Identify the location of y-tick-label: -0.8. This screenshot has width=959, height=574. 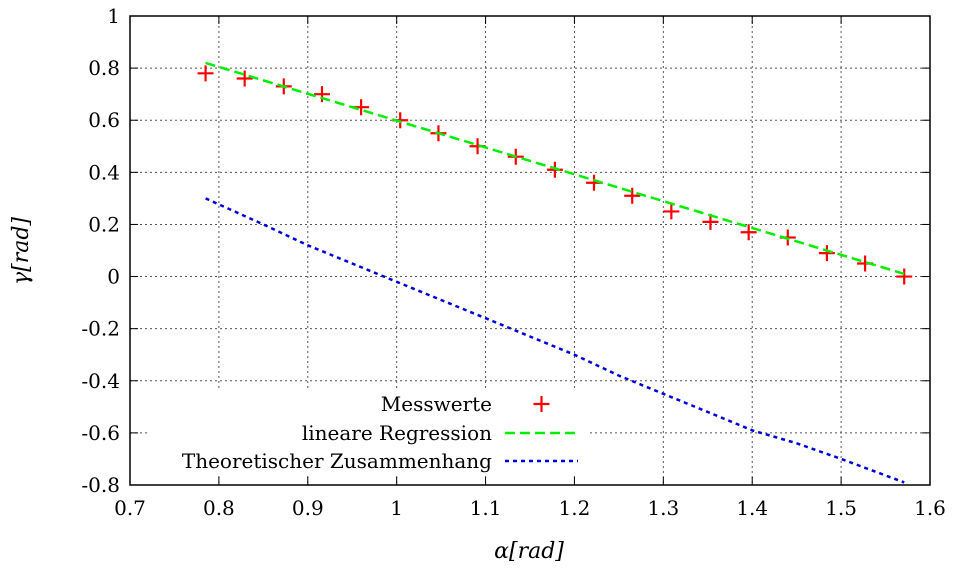
(100, 485).